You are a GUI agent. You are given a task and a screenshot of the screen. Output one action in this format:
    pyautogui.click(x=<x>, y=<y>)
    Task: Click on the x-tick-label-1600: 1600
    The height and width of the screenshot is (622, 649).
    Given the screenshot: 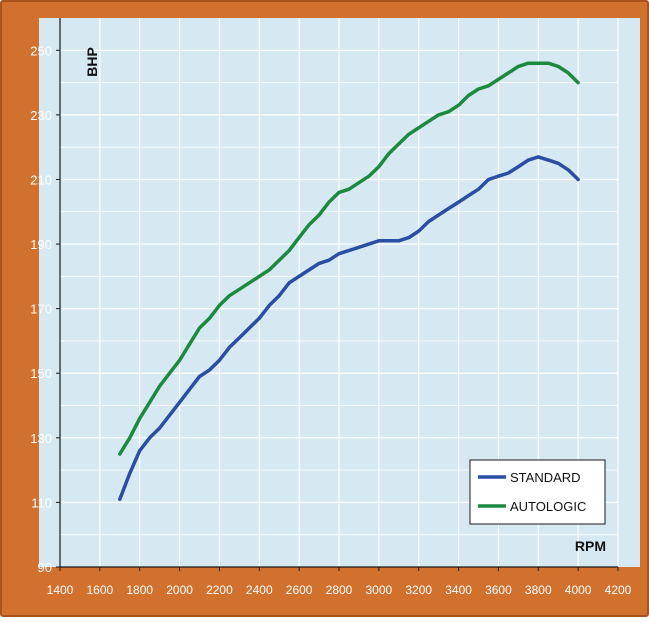 What is the action you would take?
    pyautogui.click(x=100, y=590)
    